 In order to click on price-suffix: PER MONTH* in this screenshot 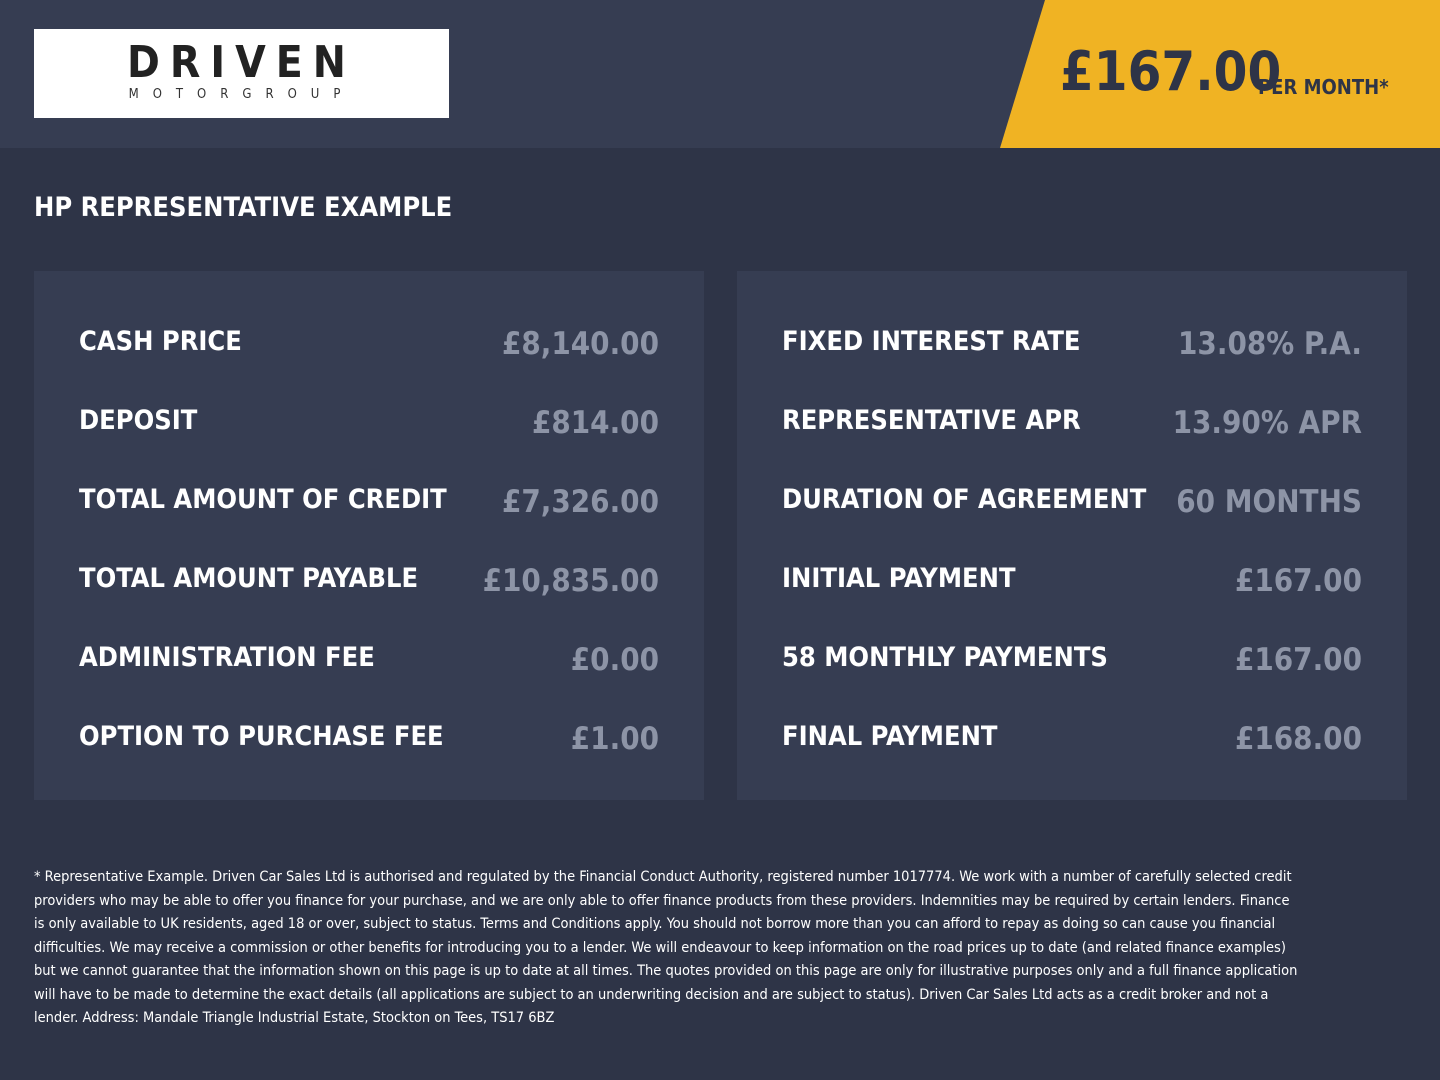, I will do `click(1323, 87)`.